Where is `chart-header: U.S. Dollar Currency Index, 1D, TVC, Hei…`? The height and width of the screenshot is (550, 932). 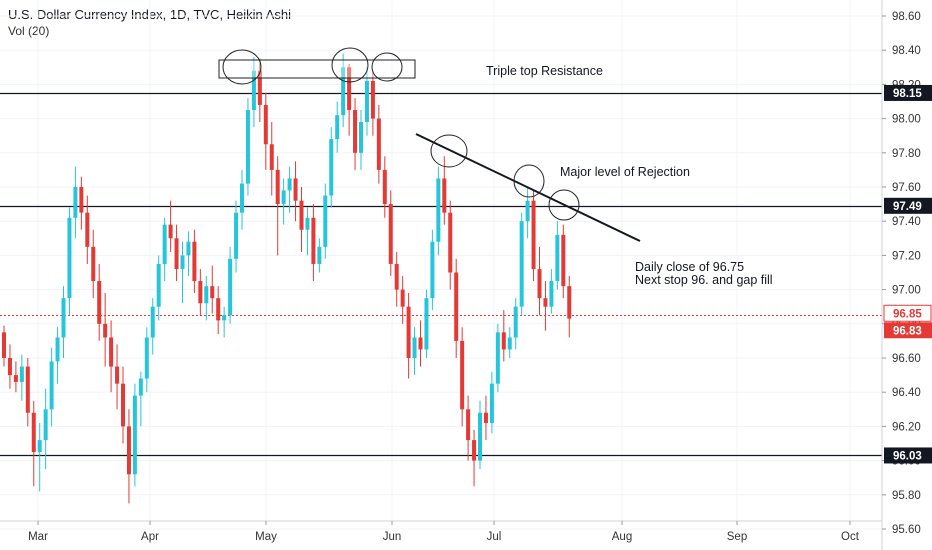
chart-header: U.S. Dollar Currency Index, 1D, TVC, Hei… is located at coordinates (149, 23).